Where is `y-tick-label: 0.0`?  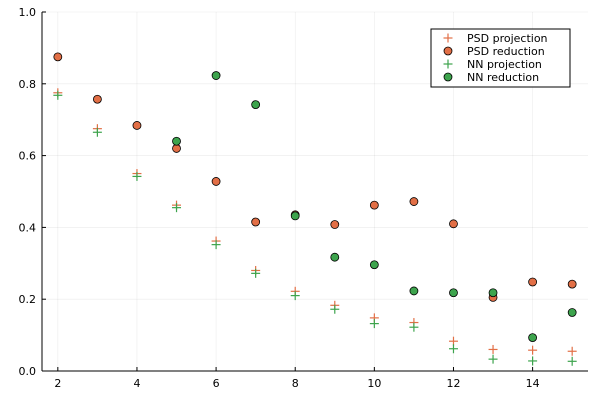
y-tick-label: 0.0 is located at coordinates (28, 371).